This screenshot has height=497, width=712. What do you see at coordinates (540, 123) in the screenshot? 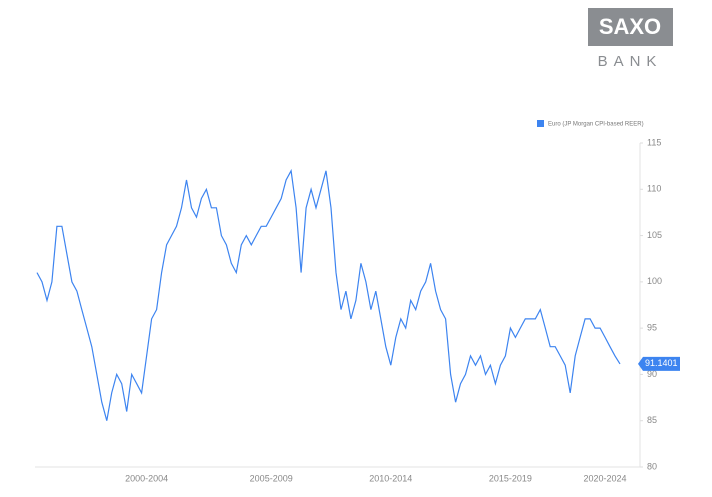
I see `legend-swatch` at bounding box center [540, 123].